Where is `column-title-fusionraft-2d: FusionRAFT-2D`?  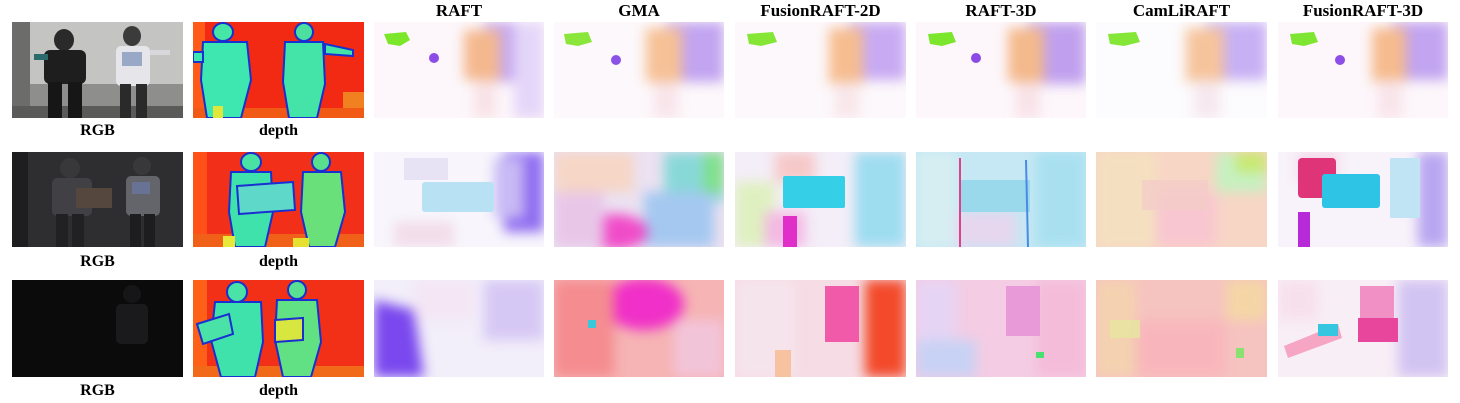 column-title-fusionraft-2d: FusionRAFT-2D is located at coordinates (820, 10).